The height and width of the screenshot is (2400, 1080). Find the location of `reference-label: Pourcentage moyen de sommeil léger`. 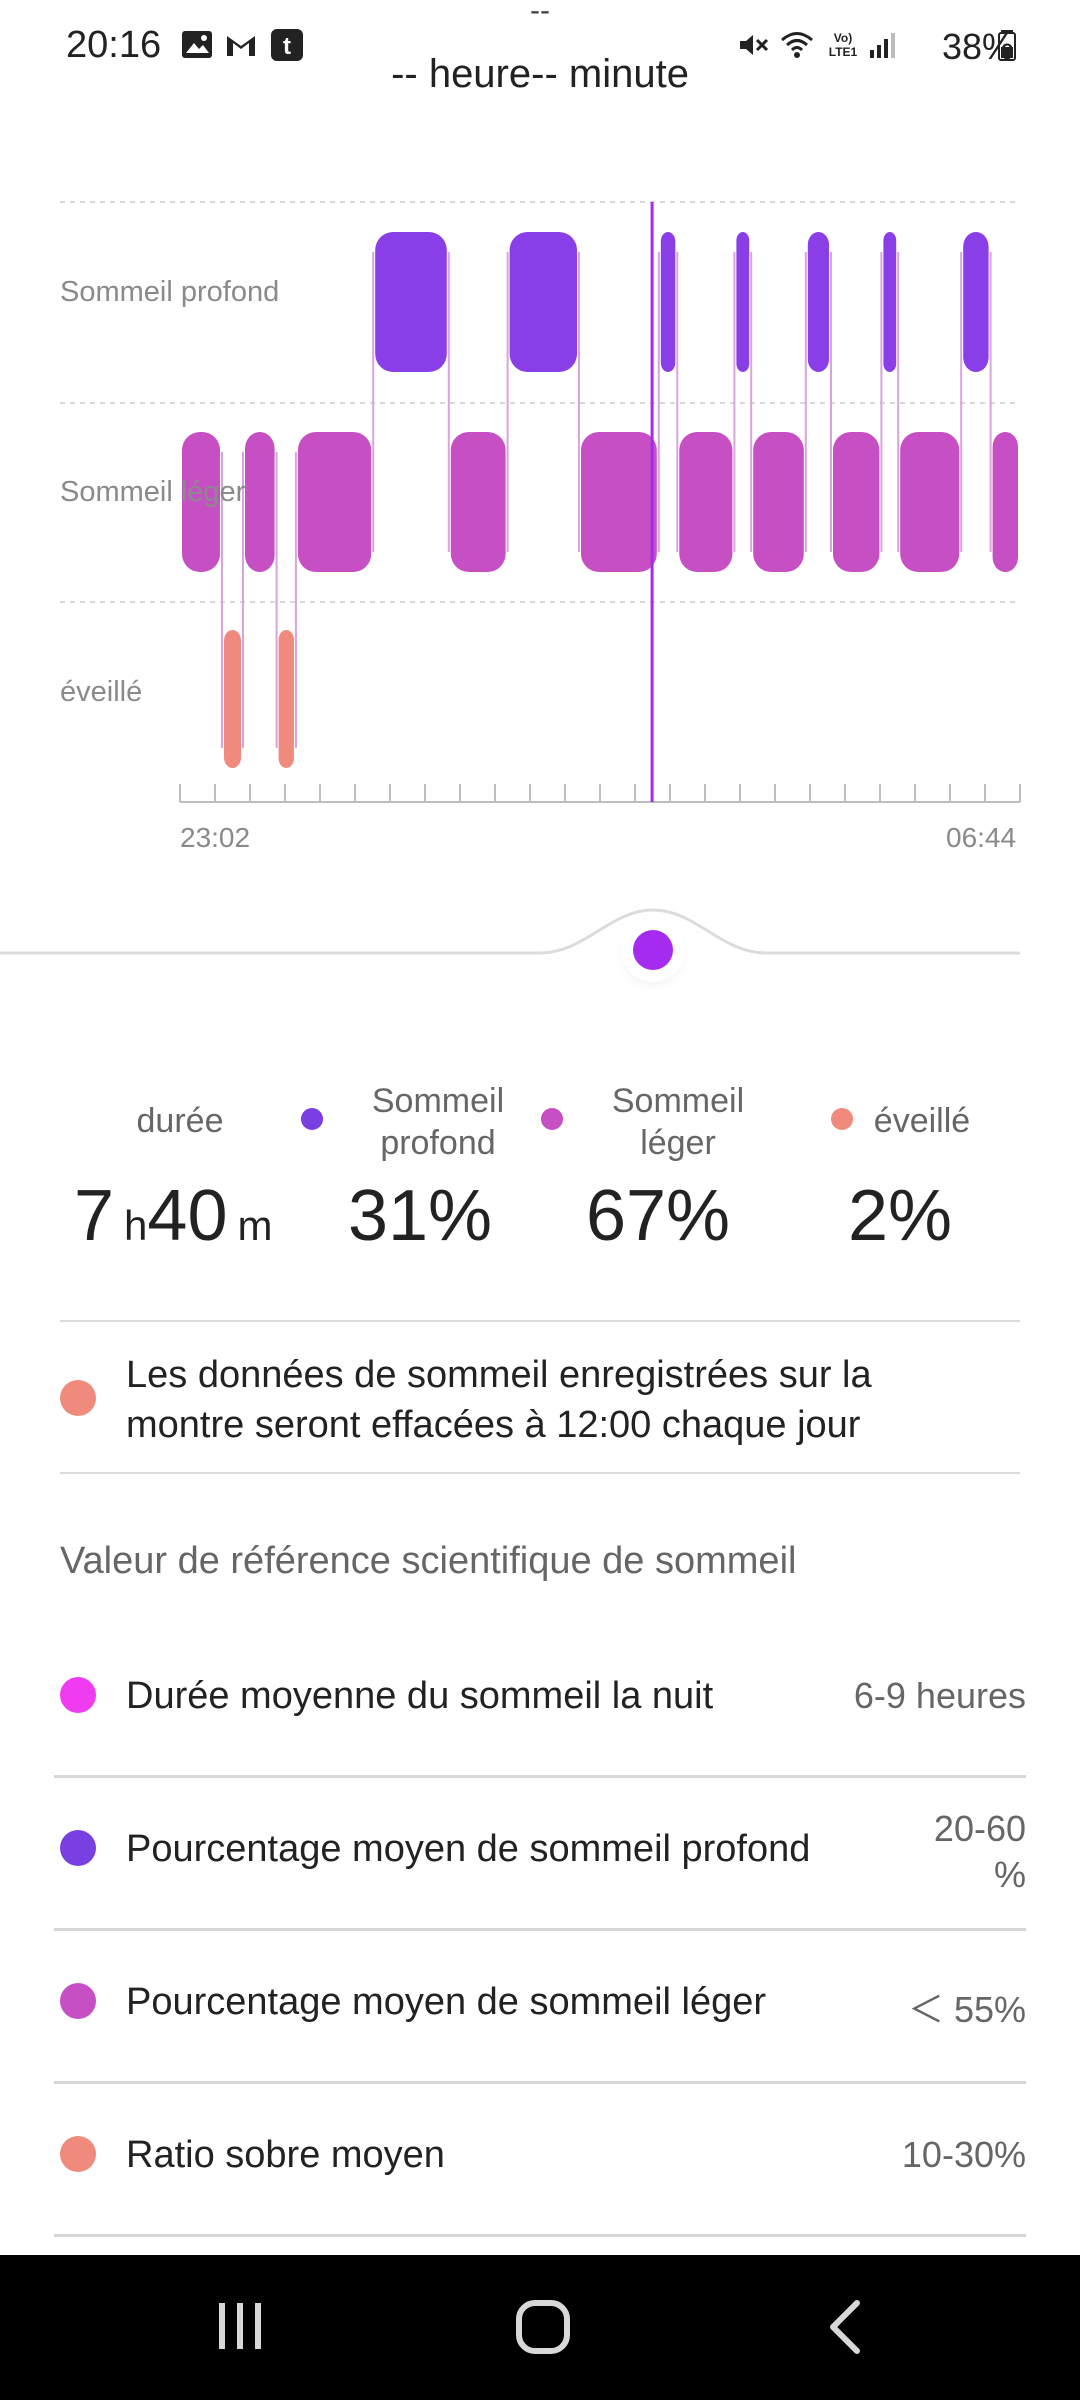

reference-label: Pourcentage moyen de sommeil léger is located at coordinates (446, 2002).